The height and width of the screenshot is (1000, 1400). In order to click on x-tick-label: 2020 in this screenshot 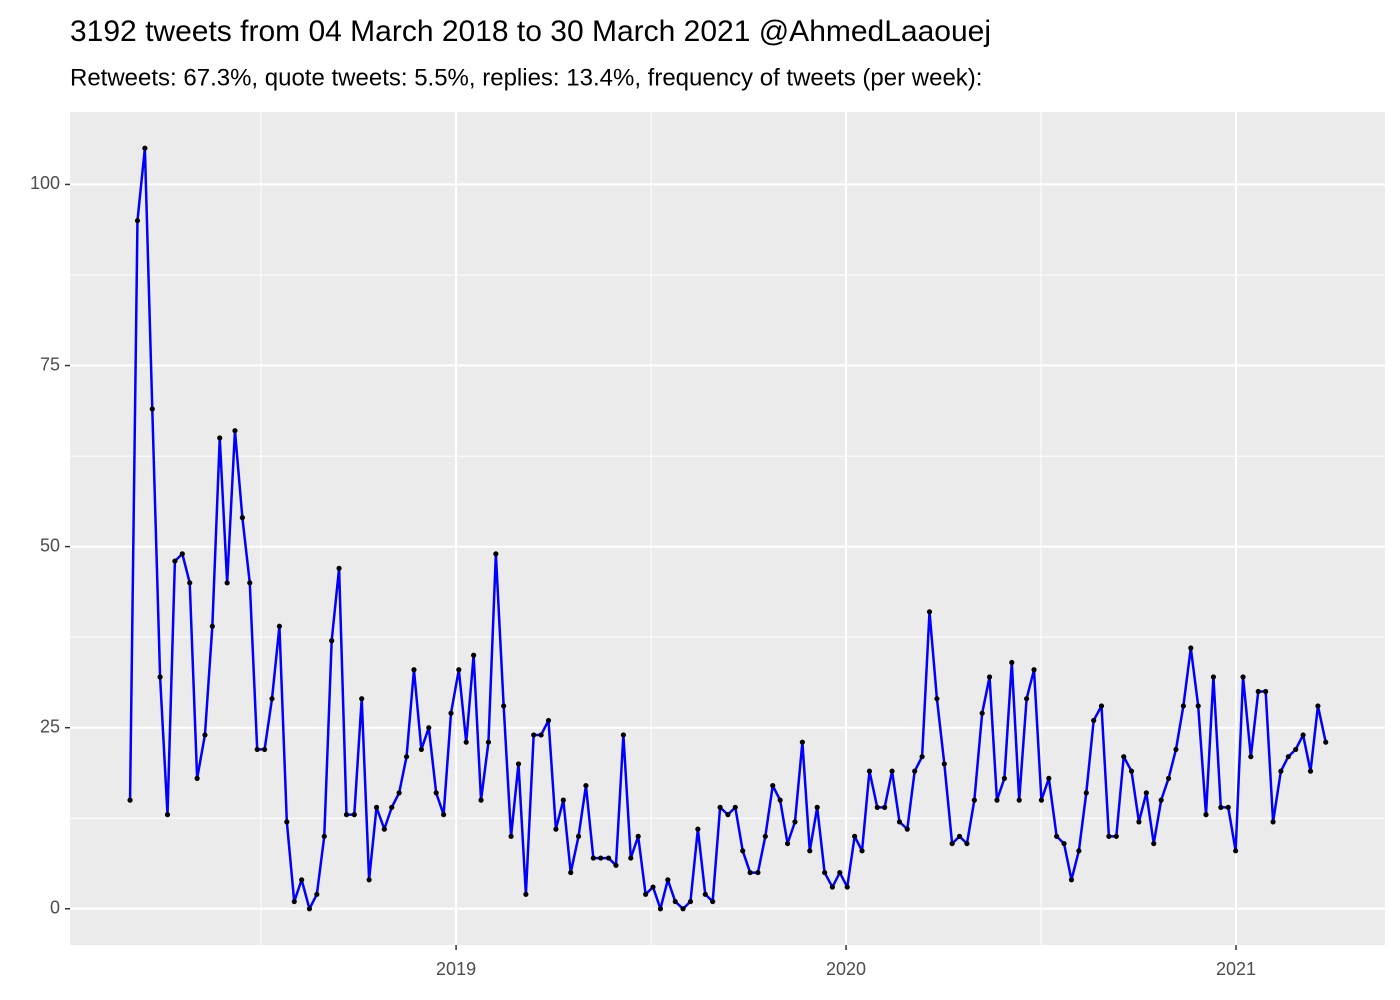, I will do `click(846, 969)`.